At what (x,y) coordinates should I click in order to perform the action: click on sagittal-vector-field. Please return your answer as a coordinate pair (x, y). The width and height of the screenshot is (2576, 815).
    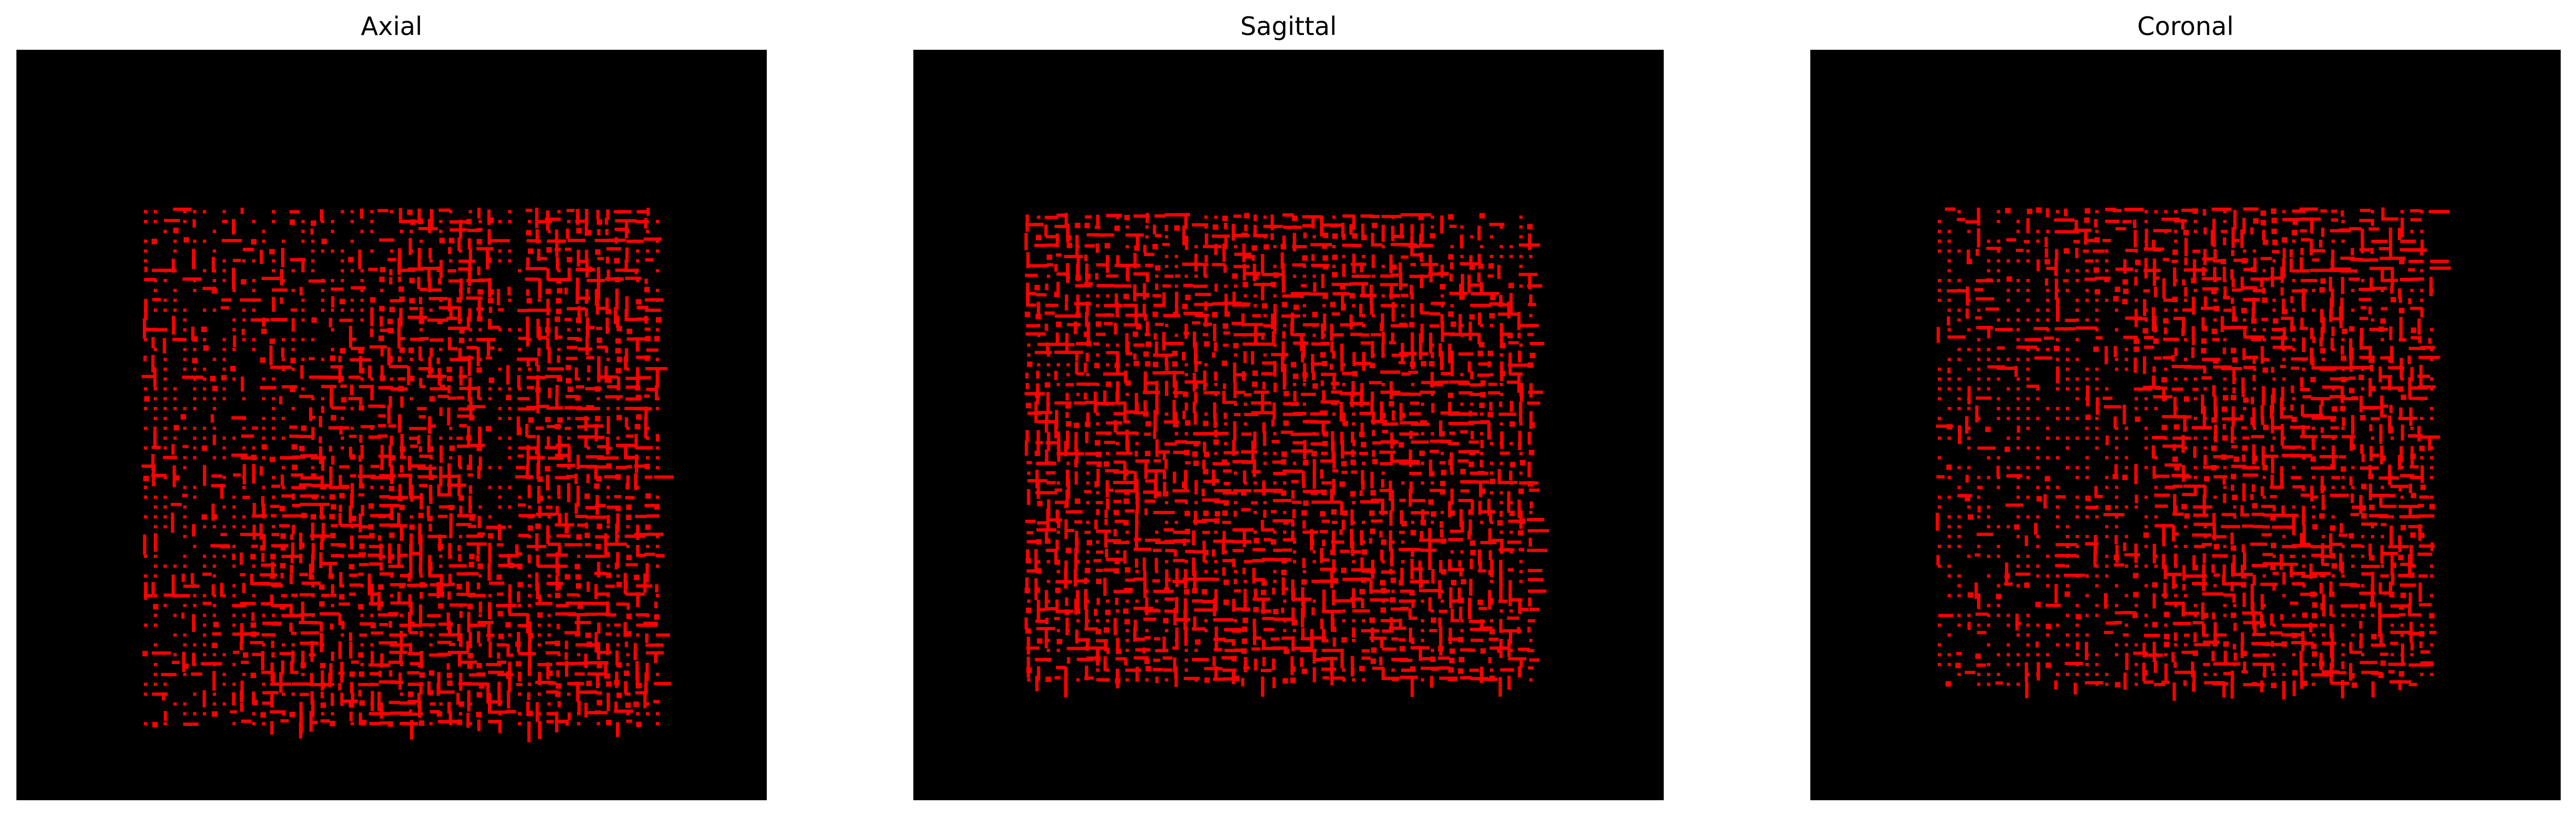
    Looking at the image, I should click on (1286, 455).